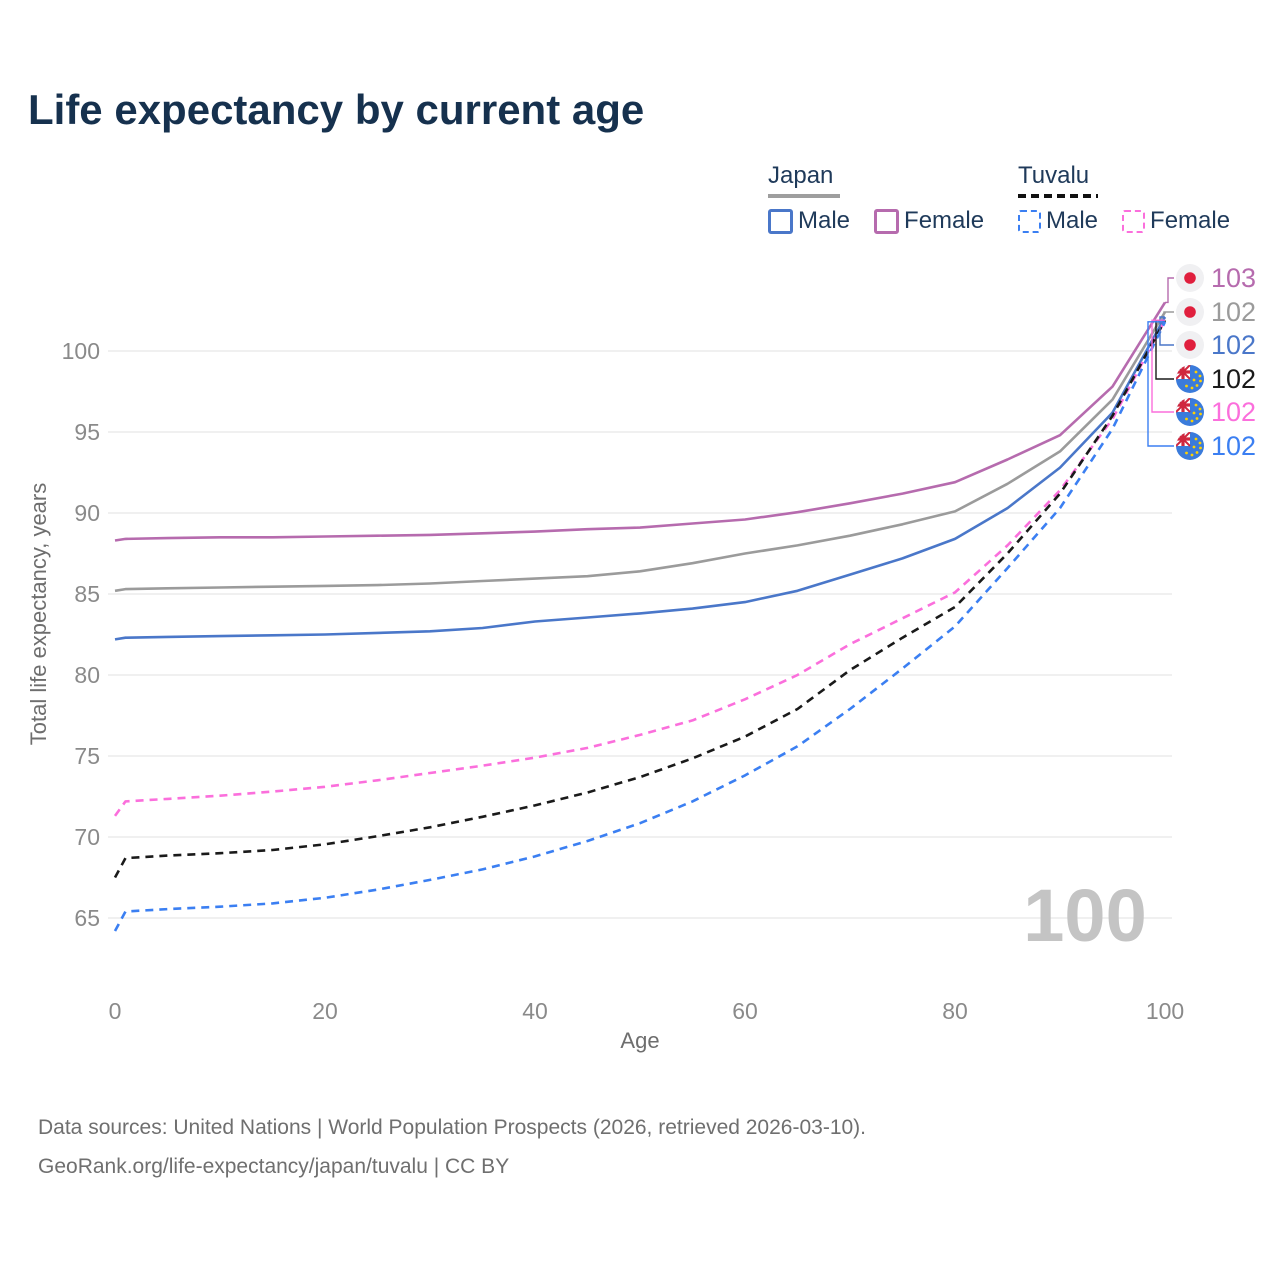 Image resolution: width=1280 pixels, height=1280 pixels. What do you see at coordinates (87, 432) in the screenshot?
I see `y-tick-label-95: 95` at bounding box center [87, 432].